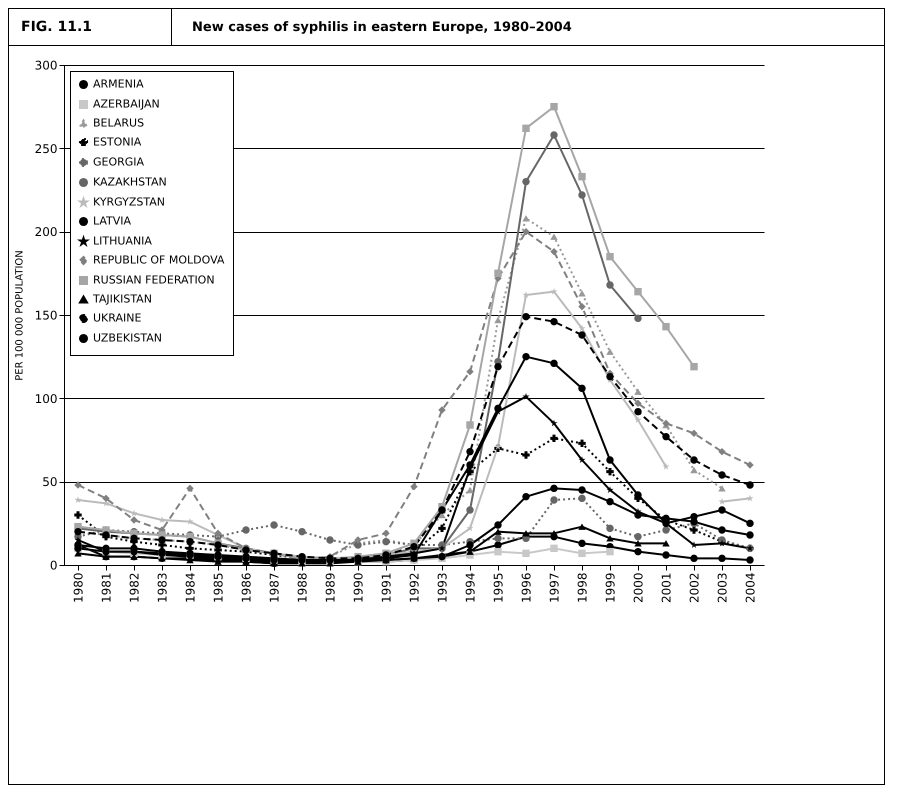 The height and width of the screenshot is (795, 905). What do you see at coordinates (90, 27) in the screenshot?
I see `caption: FIG. 11.1` at bounding box center [90, 27].